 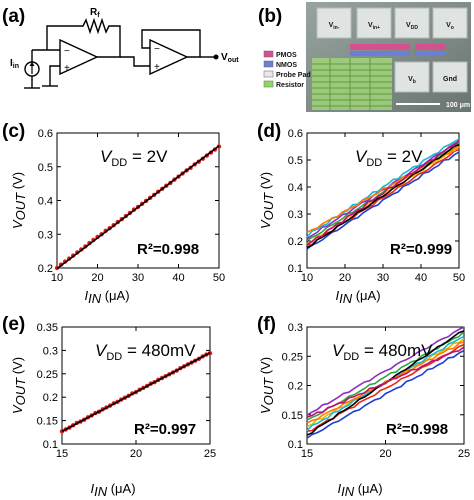 I want to click on circuit-diagram, so click(x=121, y=53).